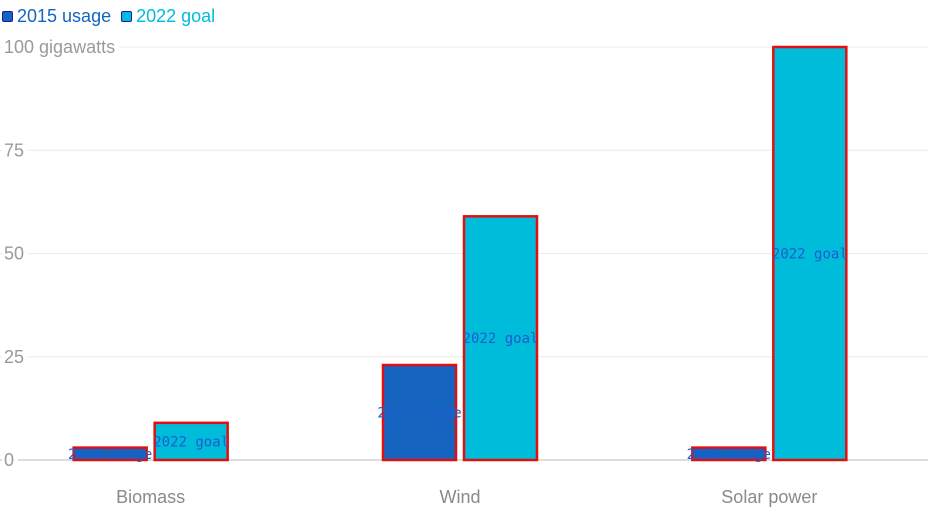 Image resolution: width=930 pixels, height=523 pixels. Describe the element at coordinates (7, 16) in the screenshot. I see `legend-swatch-2015-usage` at that location.